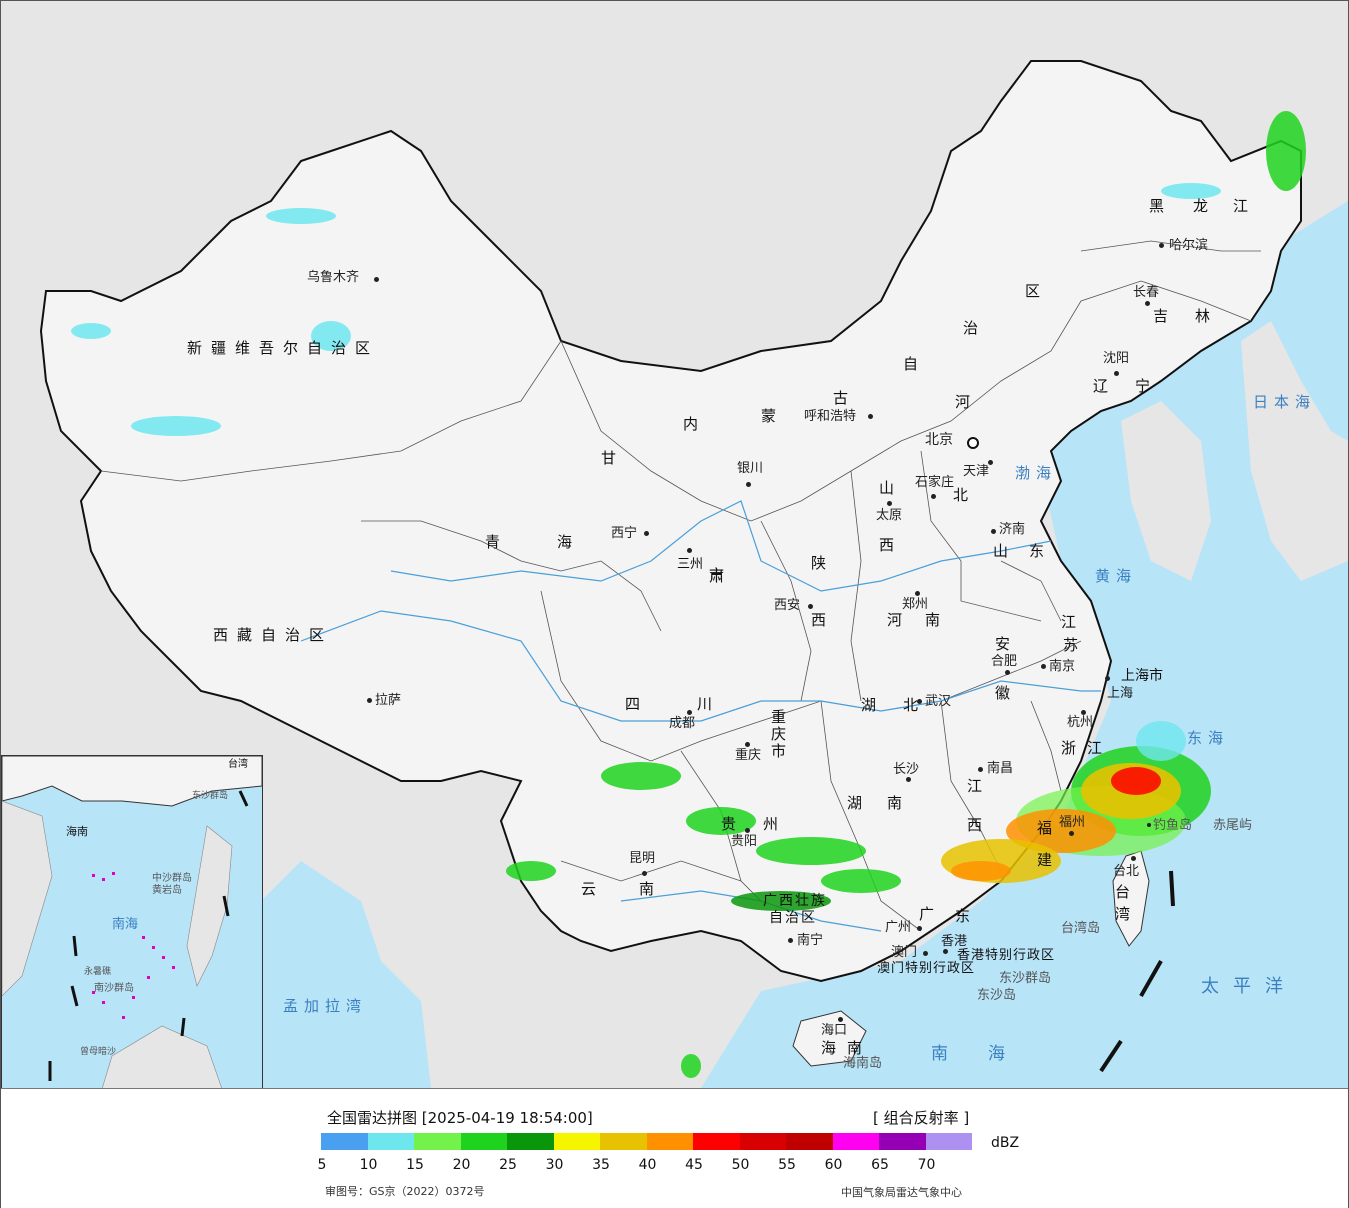  What do you see at coordinates (967, 402) in the screenshot?
I see `province-label-he-hb: 河` at bounding box center [967, 402].